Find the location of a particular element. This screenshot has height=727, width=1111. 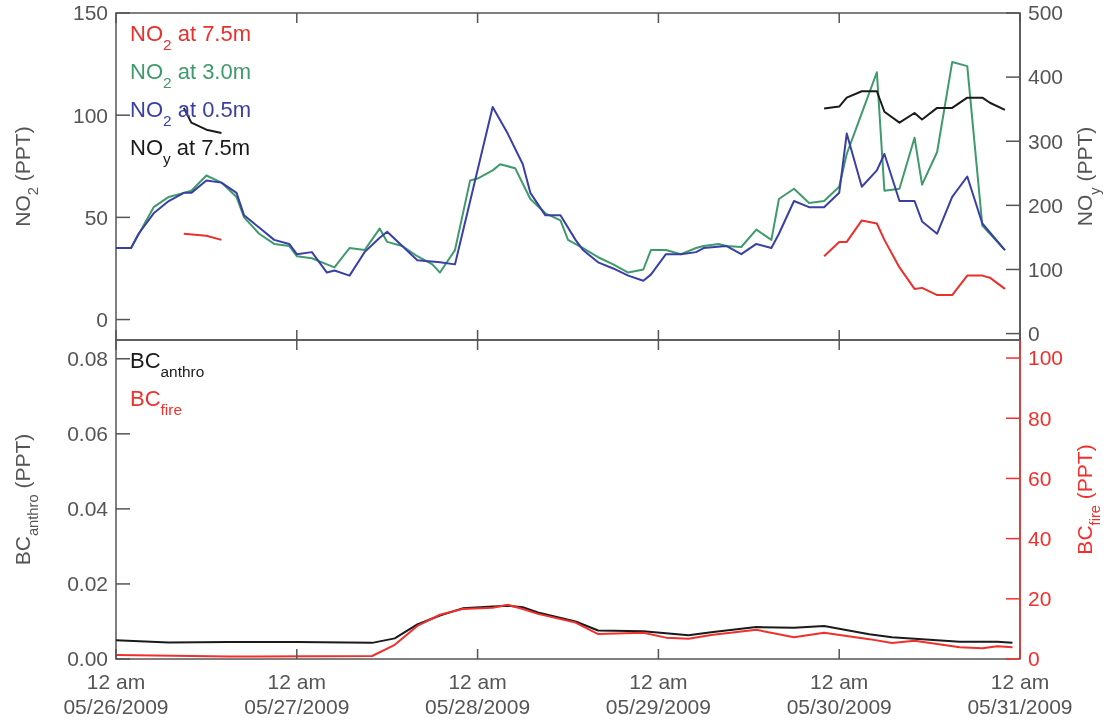

text: NO$_{2}$ at 7.5m is located at coordinates (191, 37).